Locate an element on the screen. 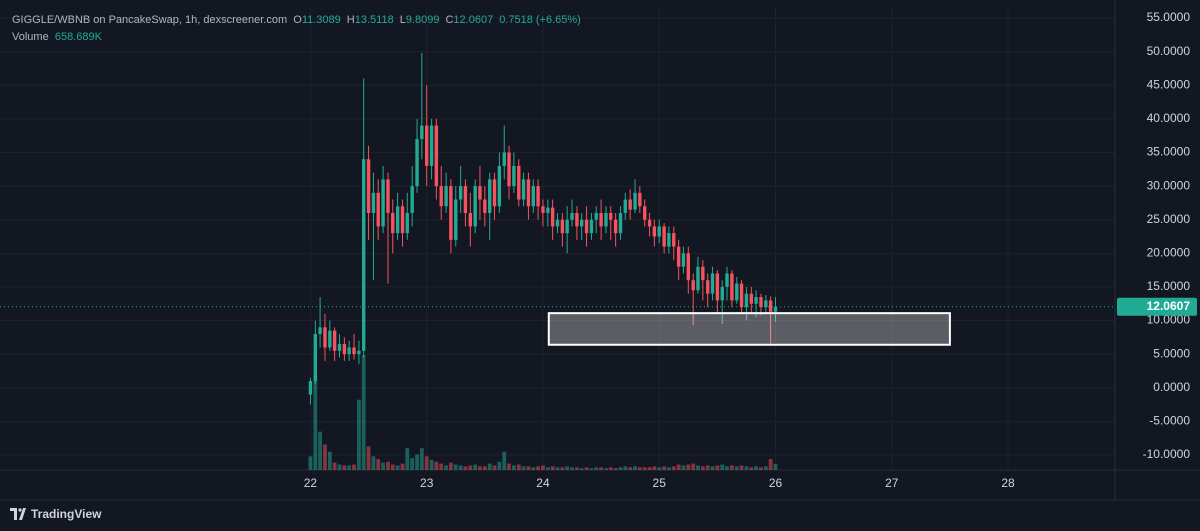  brand-logo is located at coordinates (18, 514).